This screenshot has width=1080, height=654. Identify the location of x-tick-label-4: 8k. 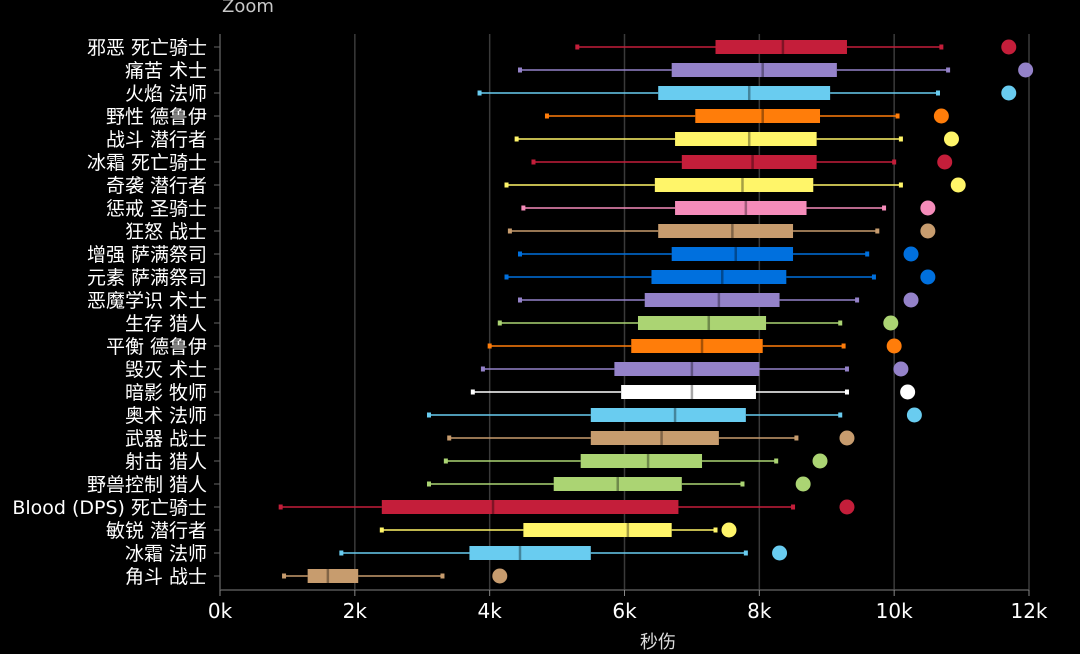
(759, 611).